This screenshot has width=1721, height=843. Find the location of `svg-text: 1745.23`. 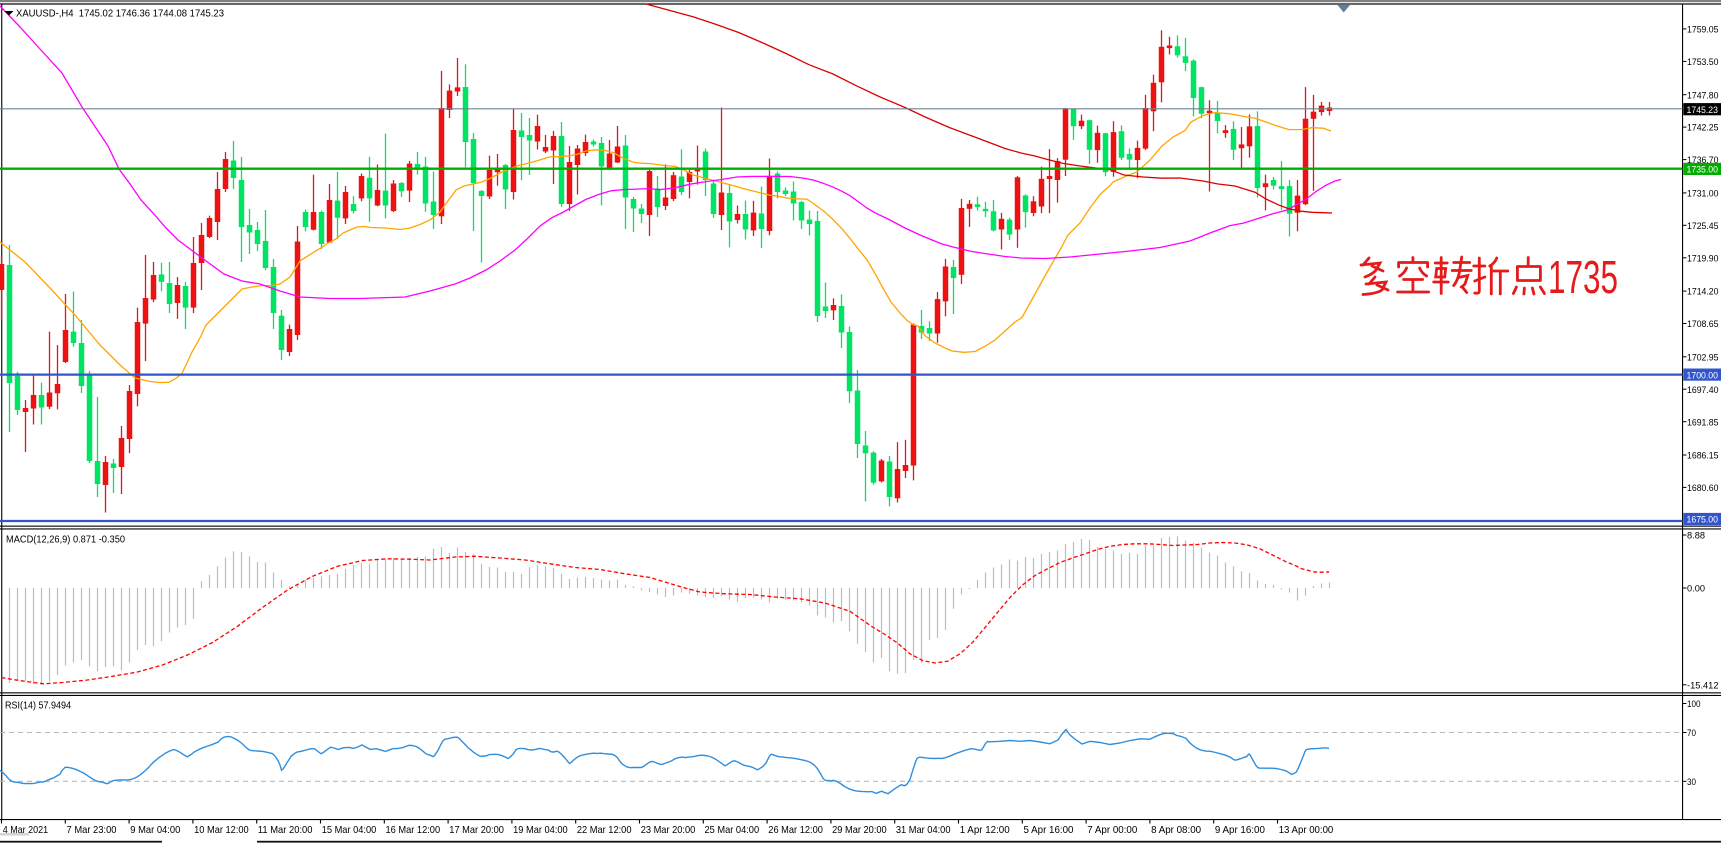

svg-text: 1745.23 is located at coordinates (1703, 110).